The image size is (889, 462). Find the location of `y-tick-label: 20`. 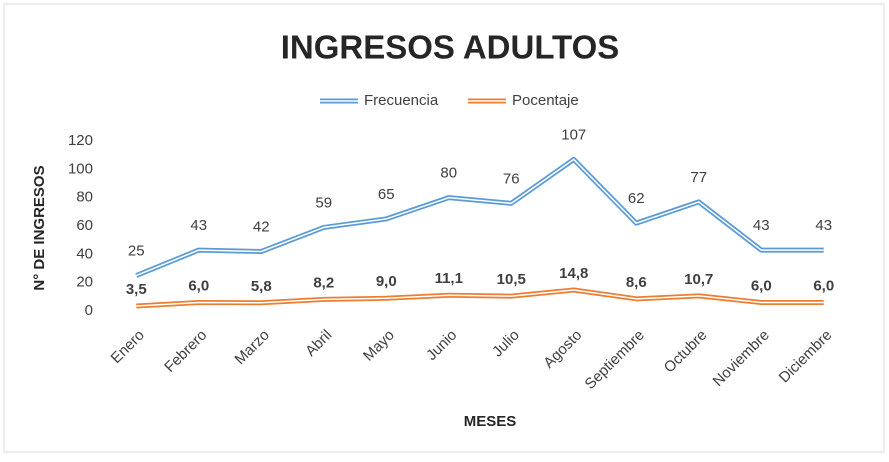

y-tick-label: 20 is located at coordinates (84, 282).